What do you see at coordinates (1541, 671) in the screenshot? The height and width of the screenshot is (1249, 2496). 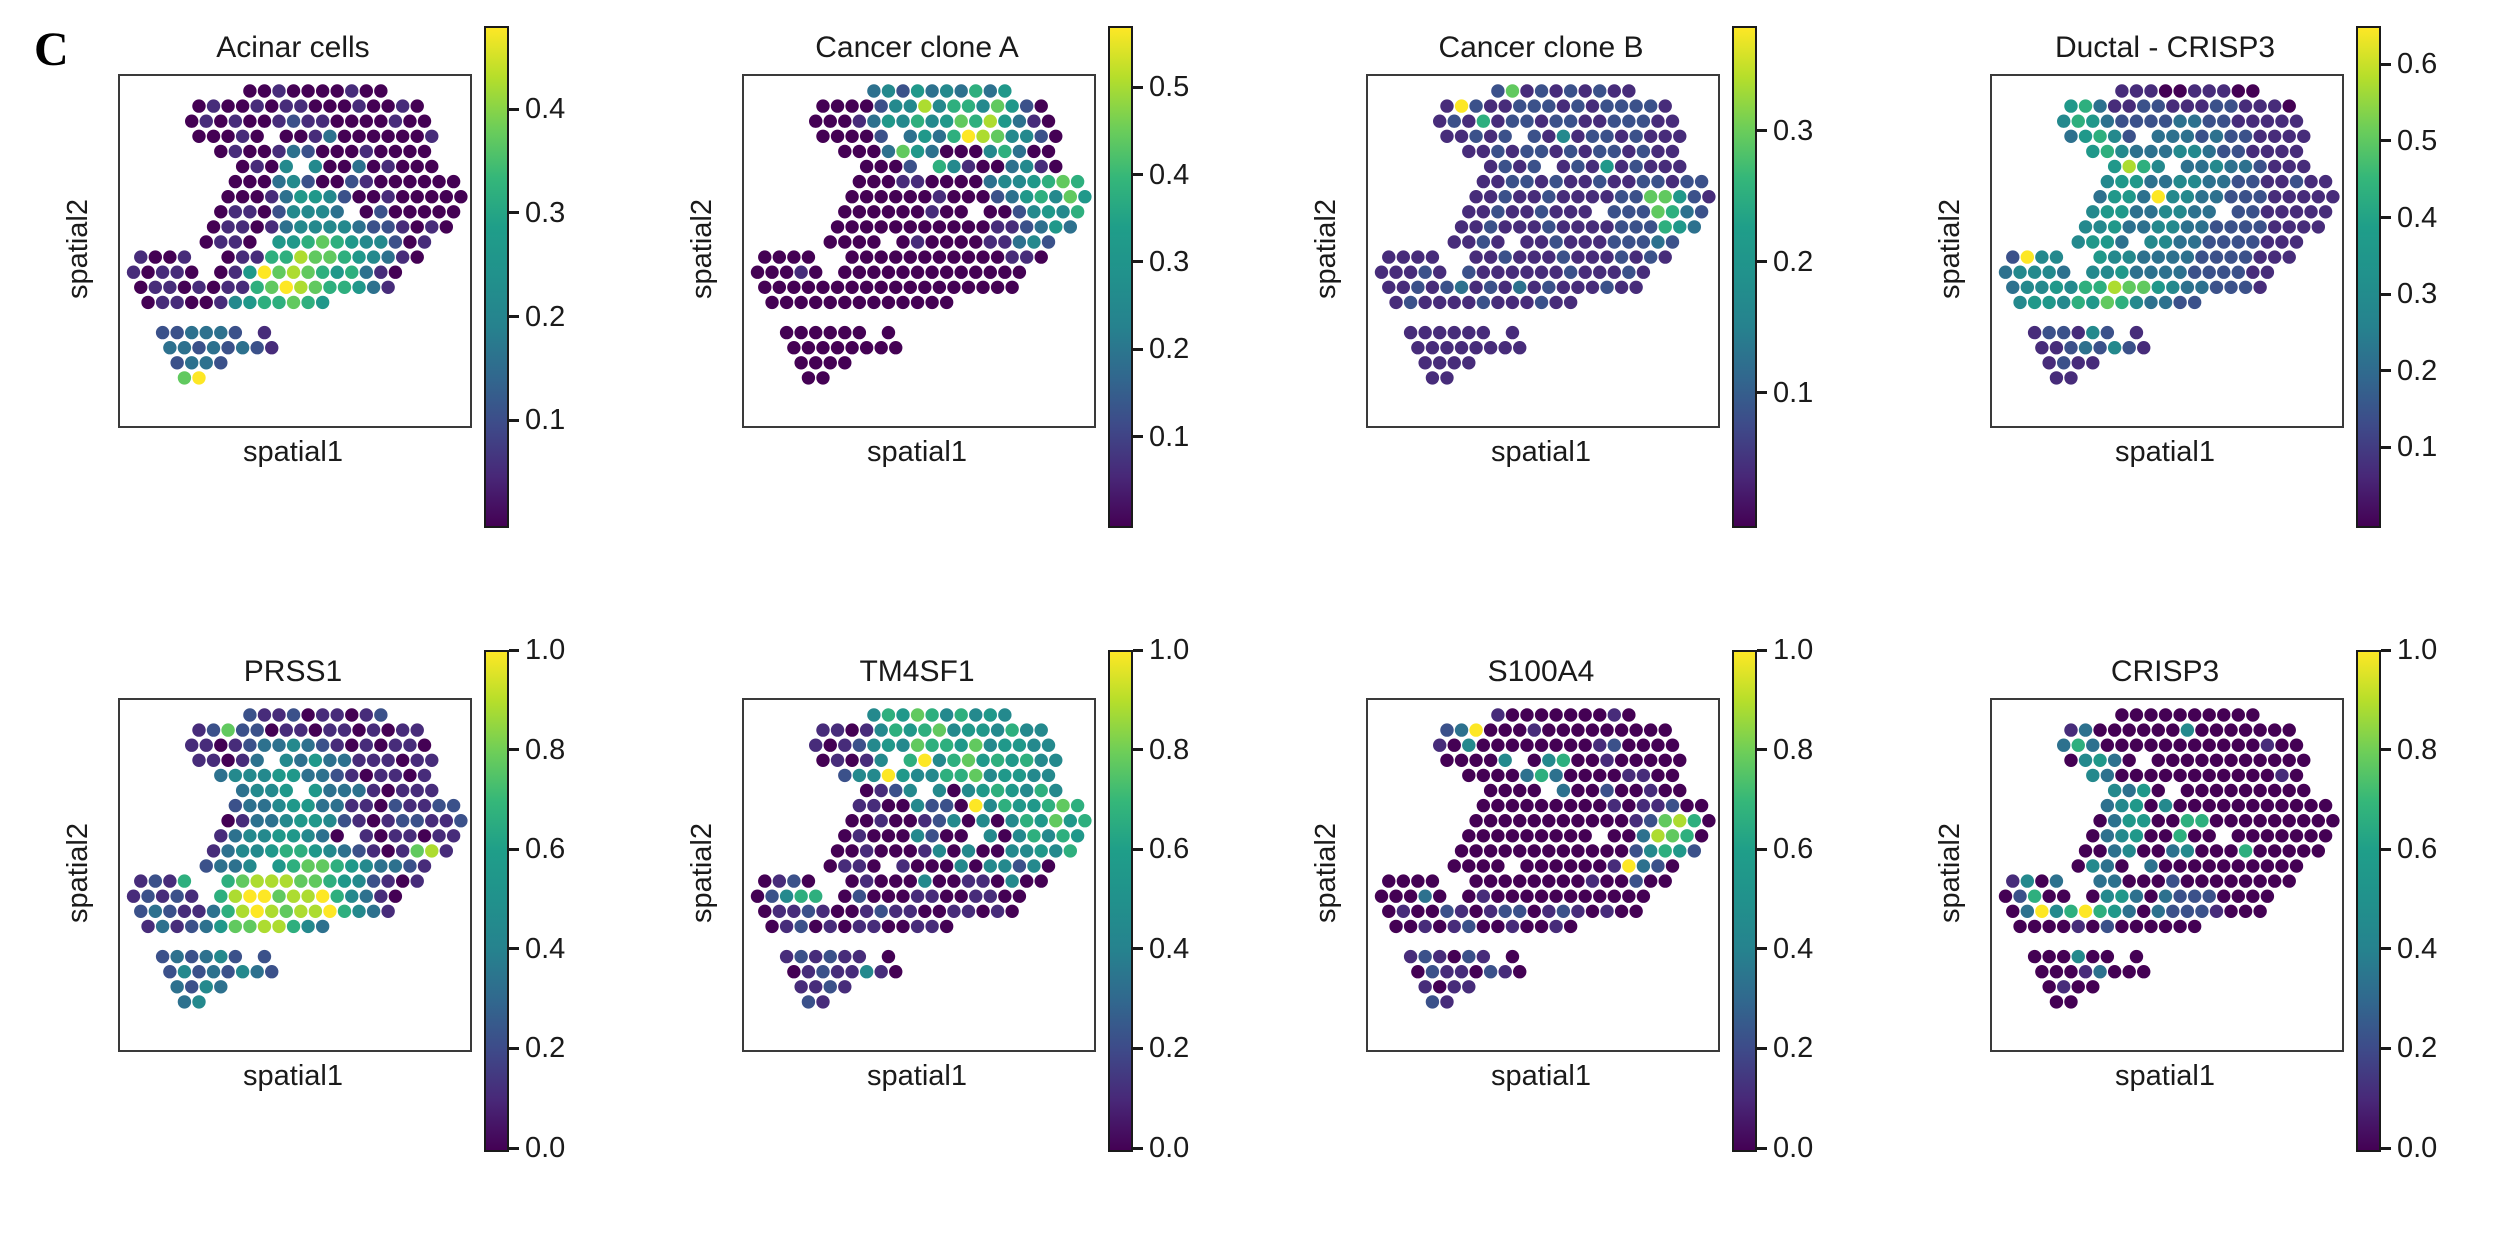 I see `plot-title: S100A4` at bounding box center [1541, 671].